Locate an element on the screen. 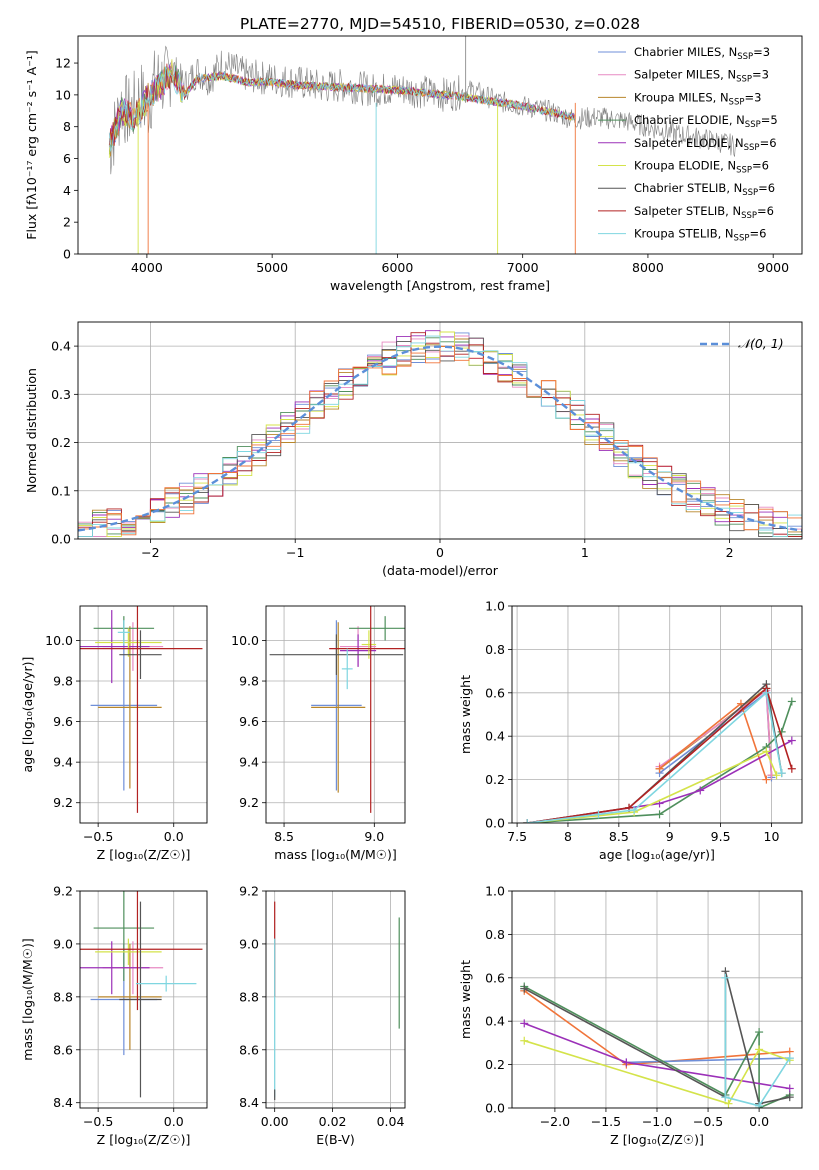 The height and width of the screenshot is (1170, 819). x-tick-label: 9000 is located at coordinates (773, 267).